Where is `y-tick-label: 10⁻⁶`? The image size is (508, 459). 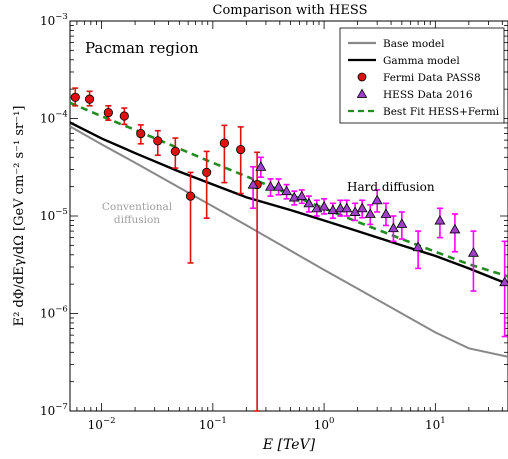 y-tick-label: 10⁻⁶ is located at coordinates (54, 313).